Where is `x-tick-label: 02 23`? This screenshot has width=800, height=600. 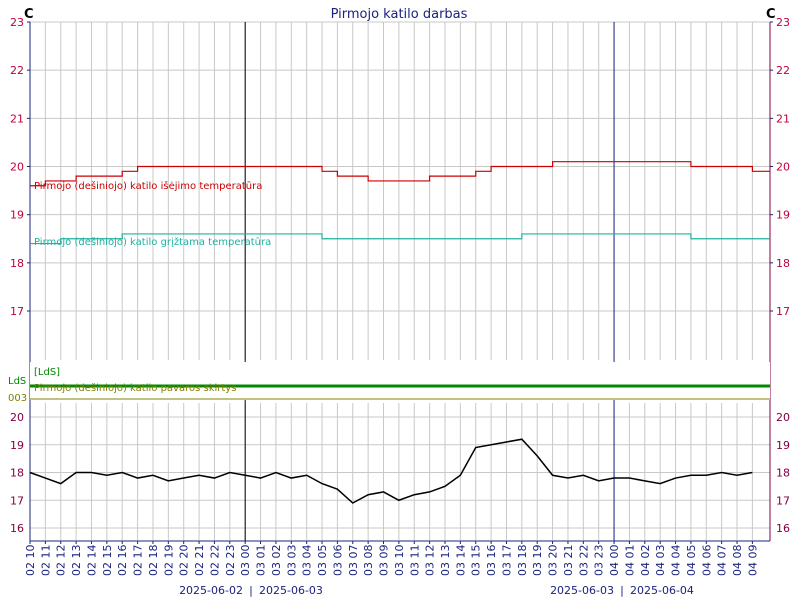
x-tick-label: 02 23 is located at coordinates (230, 561).